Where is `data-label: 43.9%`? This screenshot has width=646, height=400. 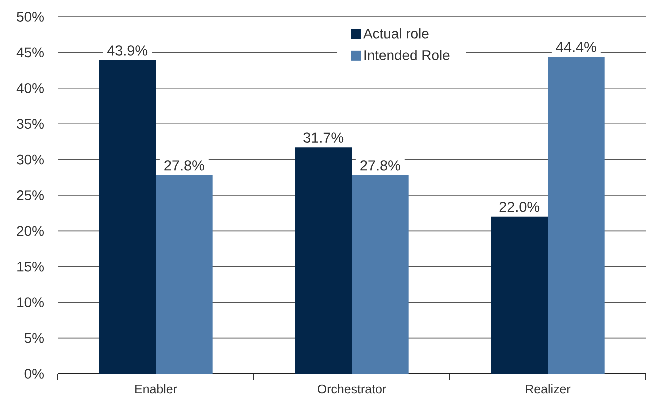
data-label: 43.9% is located at coordinates (127, 51).